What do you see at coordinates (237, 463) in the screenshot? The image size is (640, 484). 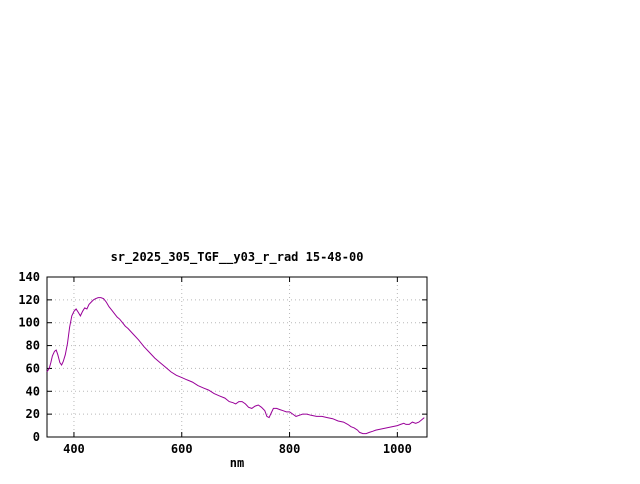 I see `x-axis-label: nm` at bounding box center [237, 463].